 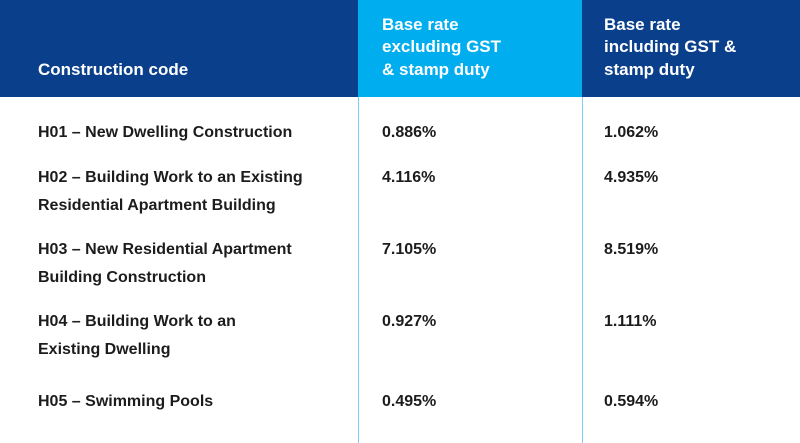 I want to click on header-cell: Base rate excluding GST & stamp duty, so click(x=470, y=48).